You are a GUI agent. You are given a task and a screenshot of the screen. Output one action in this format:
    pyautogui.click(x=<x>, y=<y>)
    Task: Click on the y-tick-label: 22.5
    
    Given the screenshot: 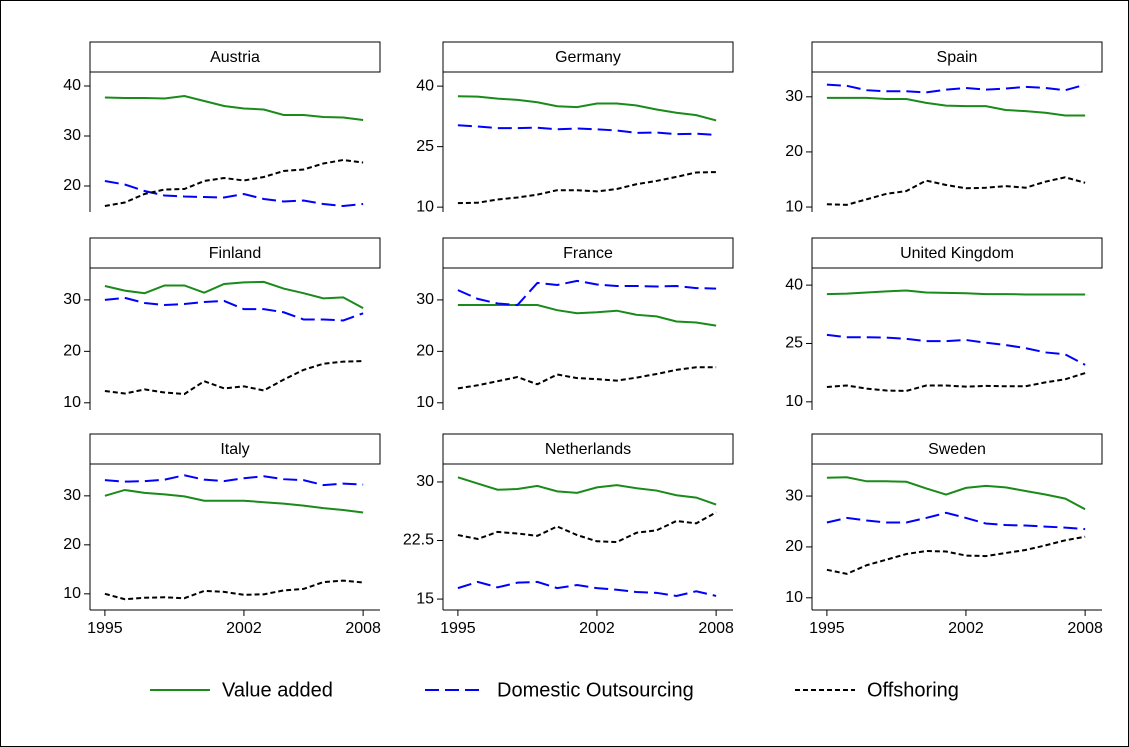 What is the action you would take?
    pyautogui.click(x=418, y=540)
    